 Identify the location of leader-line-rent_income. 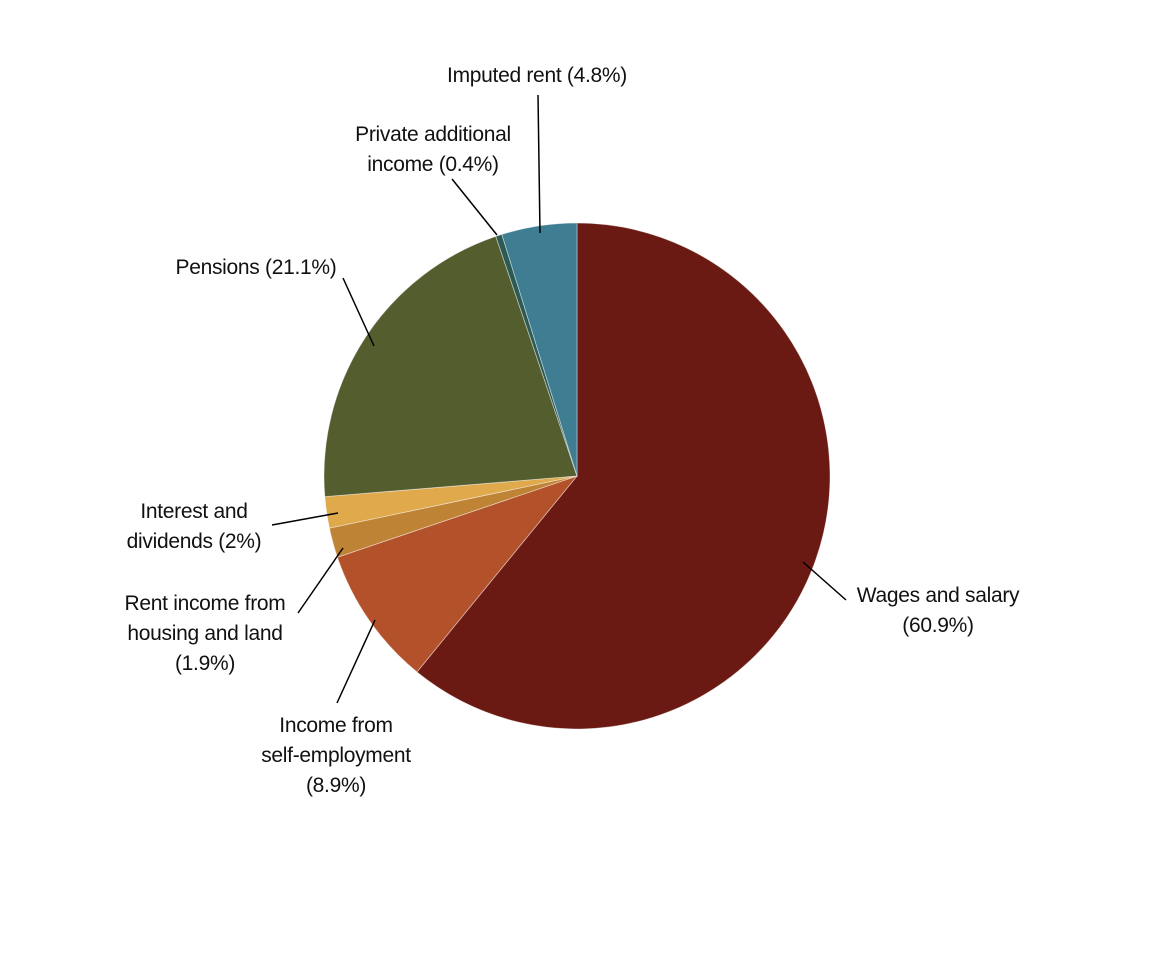
(320, 580).